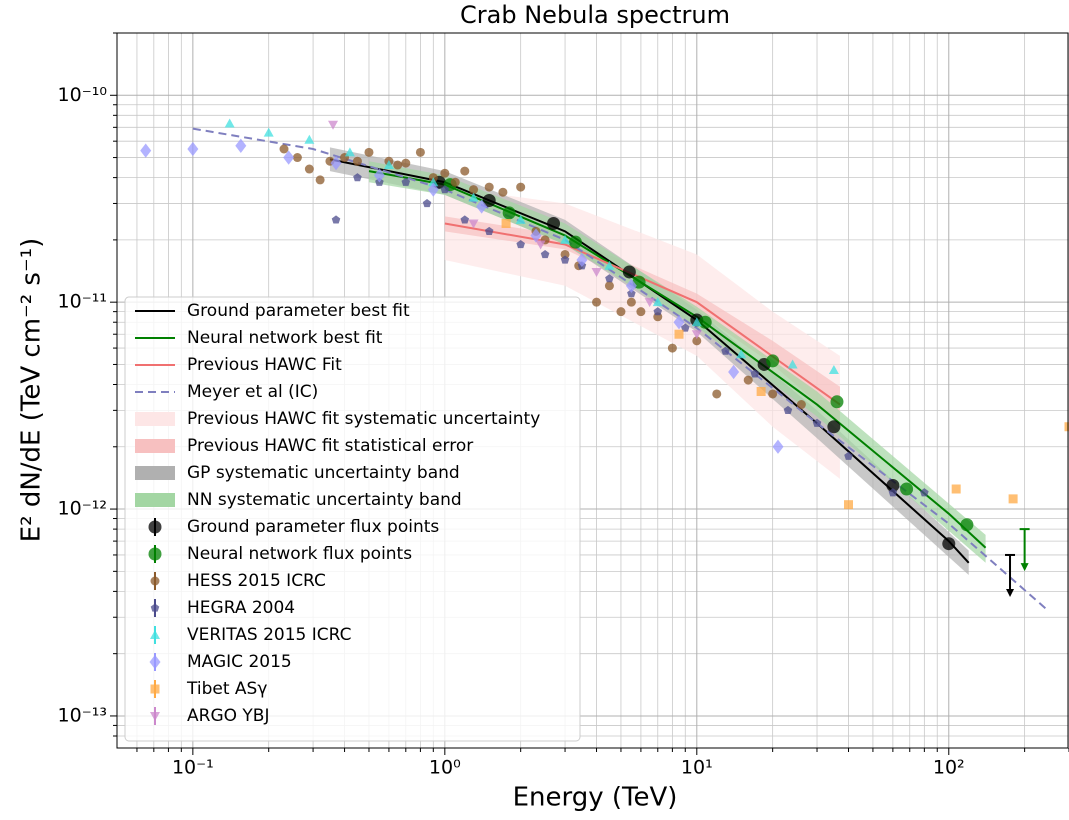 Image resolution: width=1069 pixels, height=820 pixels. Describe the element at coordinates (324, 500) in the screenshot. I see `legend-label: NN systematic uncertainty band` at that location.